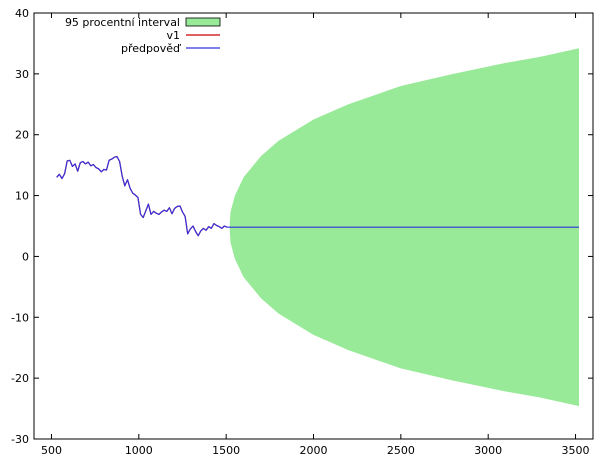  What do you see at coordinates (22, 135) in the screenshot?
I see `y-tick-label: 20` at bounding box center [22, 135].